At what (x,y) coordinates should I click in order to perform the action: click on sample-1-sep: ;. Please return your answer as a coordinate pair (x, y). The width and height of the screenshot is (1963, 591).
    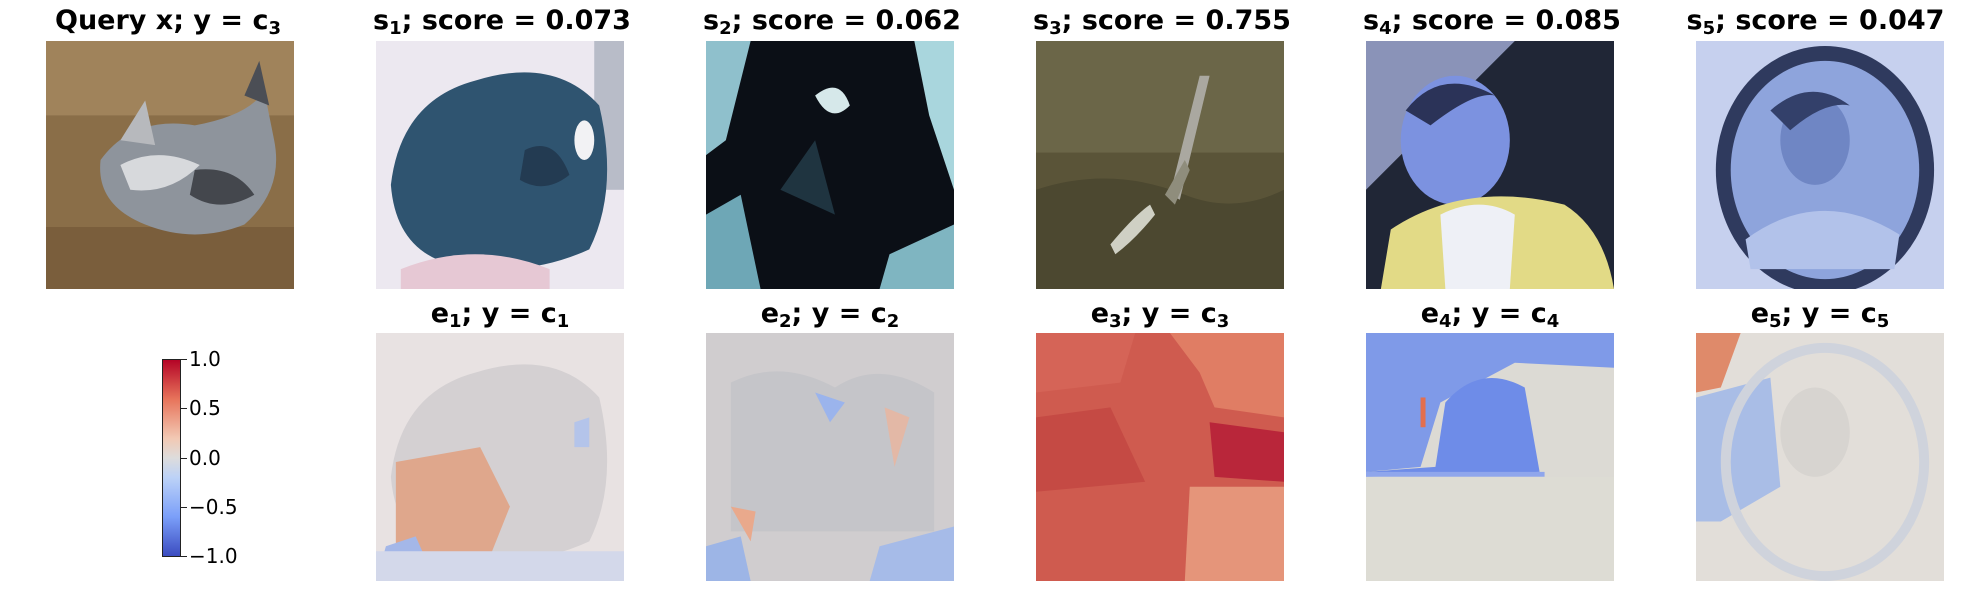
    Looking at the image, I should click on (411, 20).